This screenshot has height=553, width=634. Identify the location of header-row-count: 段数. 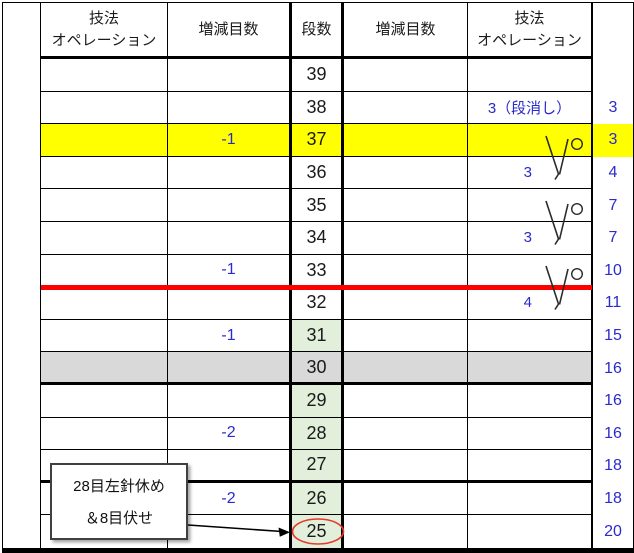
(318, 31).